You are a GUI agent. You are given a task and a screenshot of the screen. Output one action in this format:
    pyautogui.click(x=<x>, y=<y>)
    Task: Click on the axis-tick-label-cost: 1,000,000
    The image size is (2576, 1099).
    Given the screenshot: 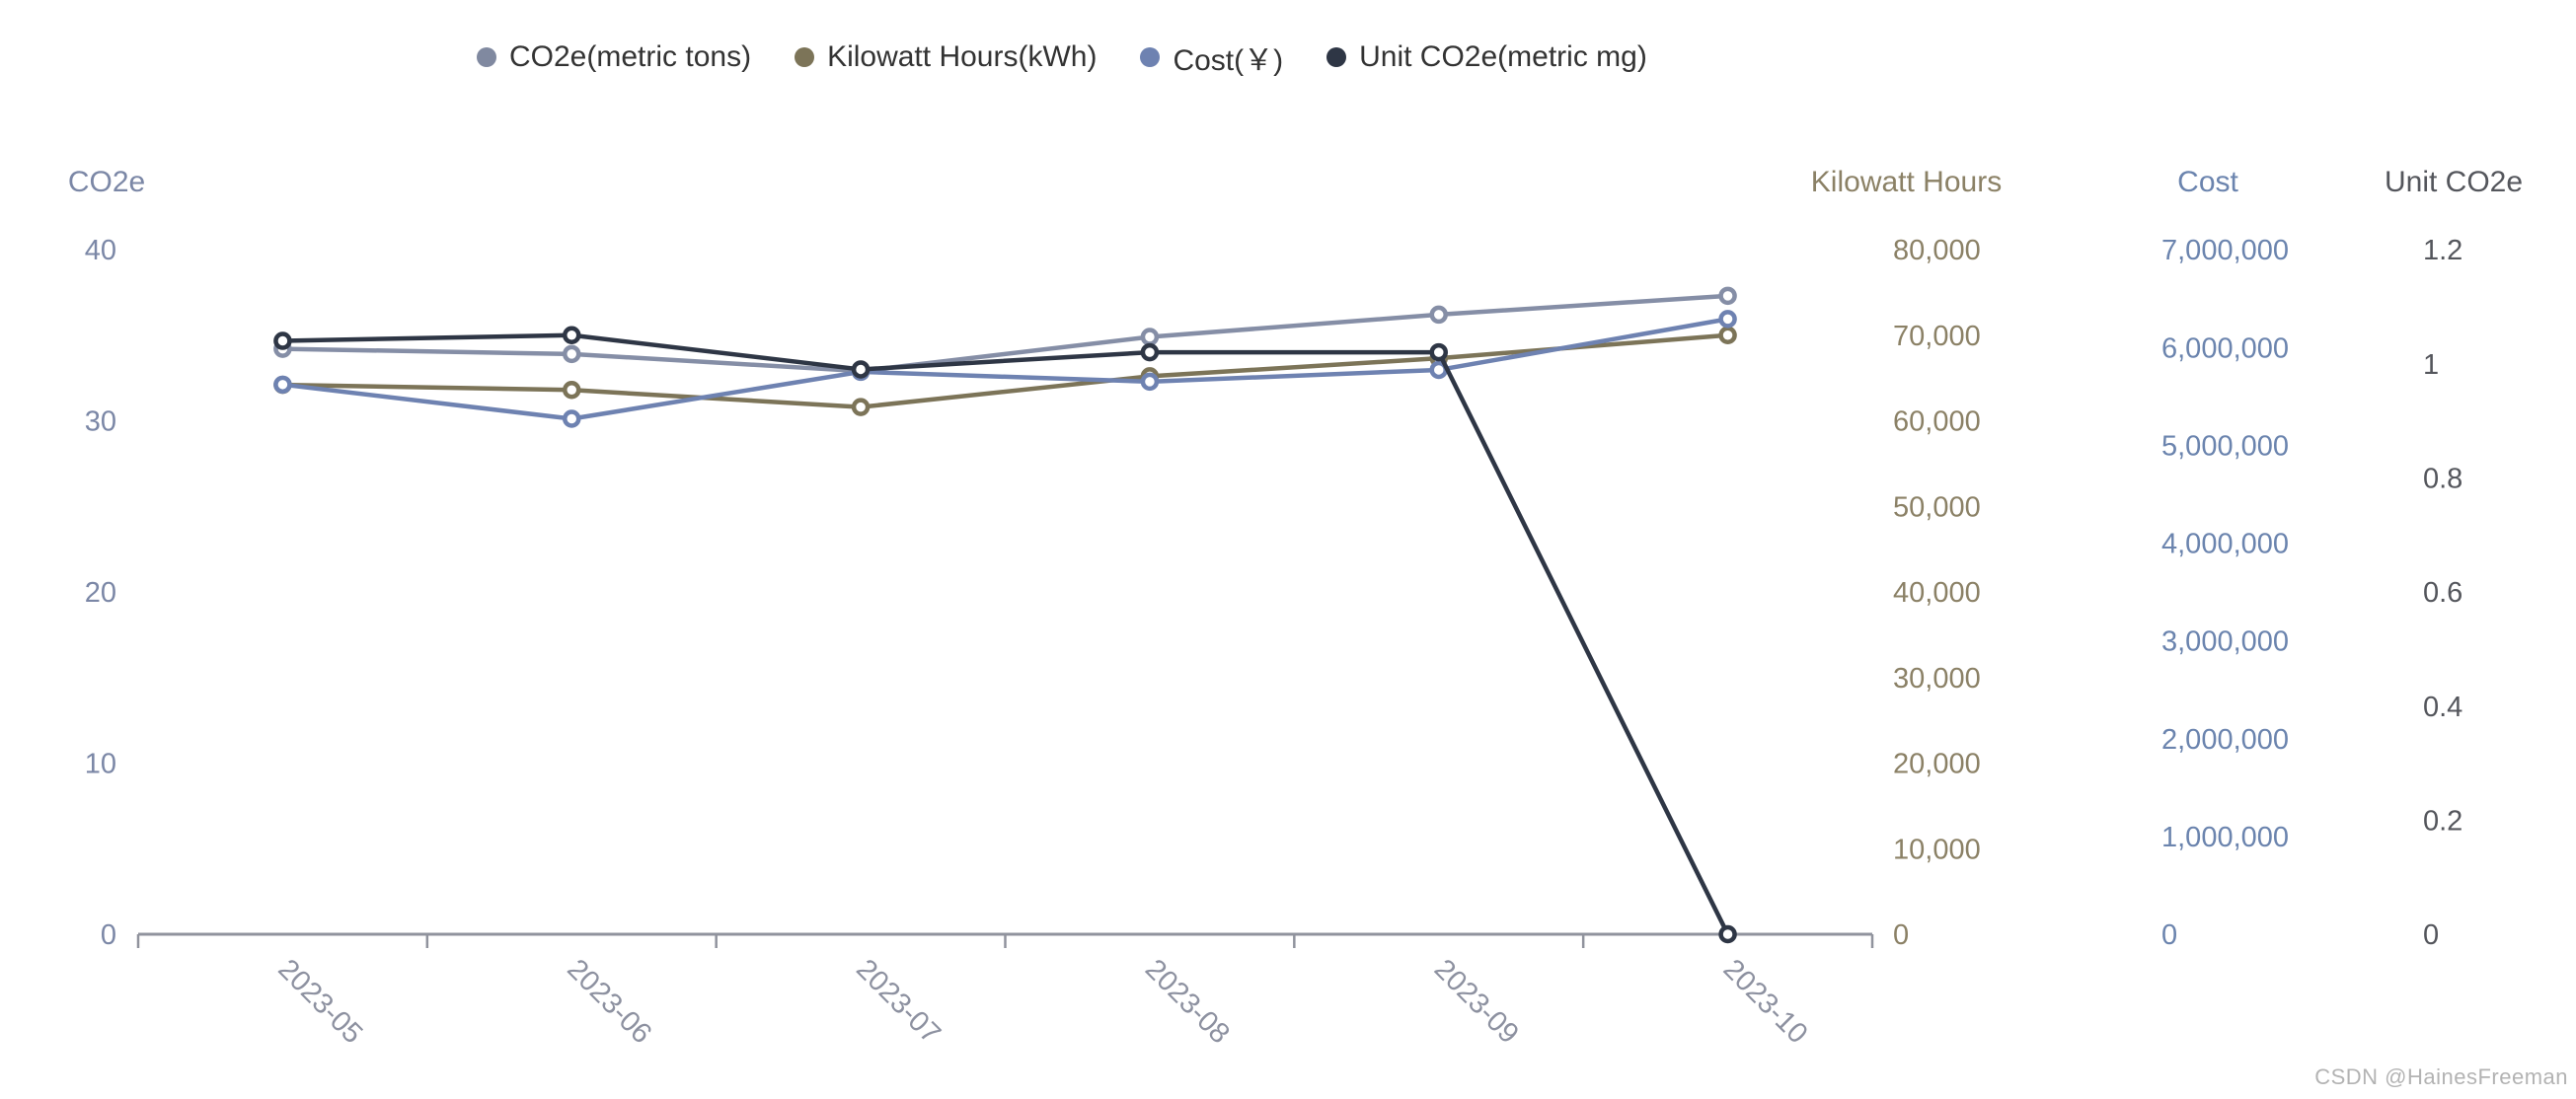 What is the action you would take?
    pyautogui.click(x=2225, y=838)
    